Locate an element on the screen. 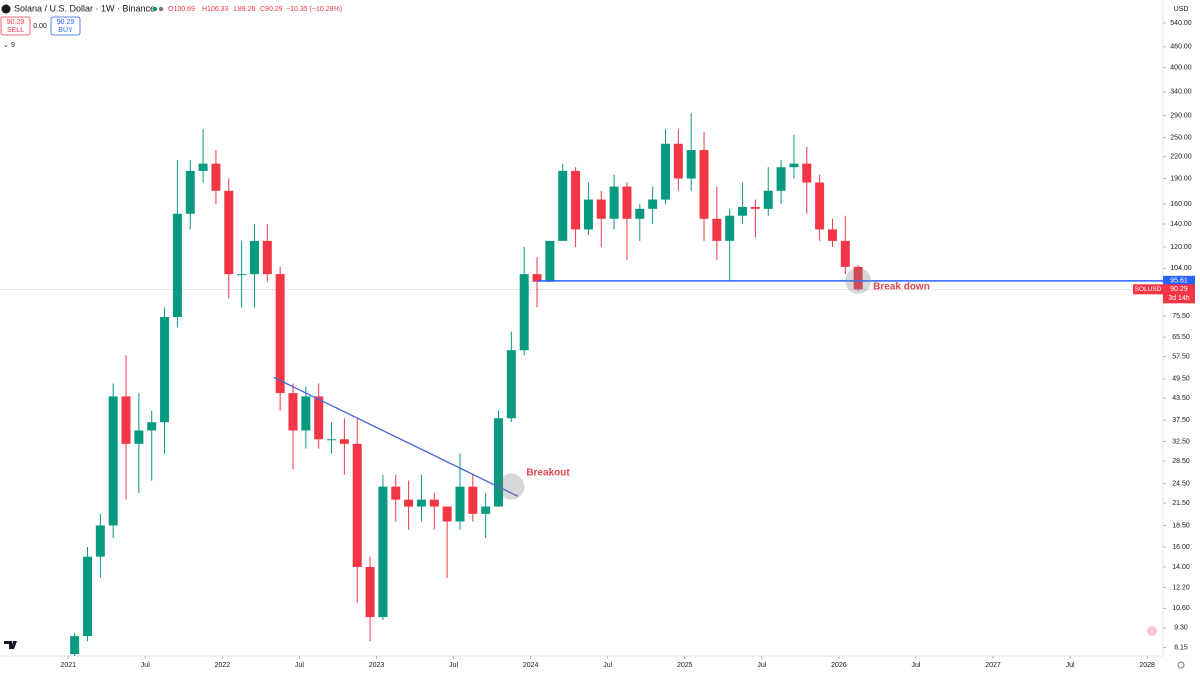 Image resolution: width=1200 pixels, height=674 pixels. hline-tag is located at coordinates (1179, 280).